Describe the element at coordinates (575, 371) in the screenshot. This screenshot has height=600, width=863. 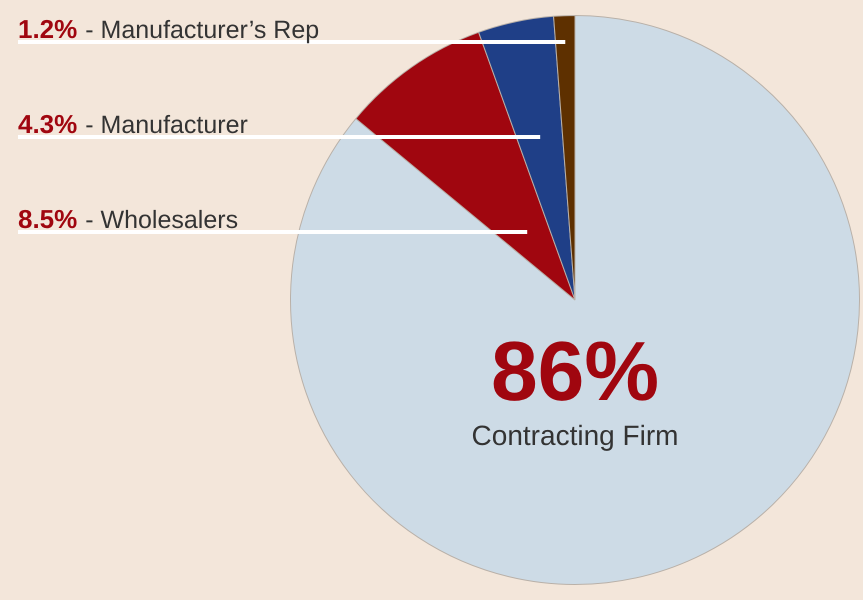
I see `data-label: 86%` at that location.